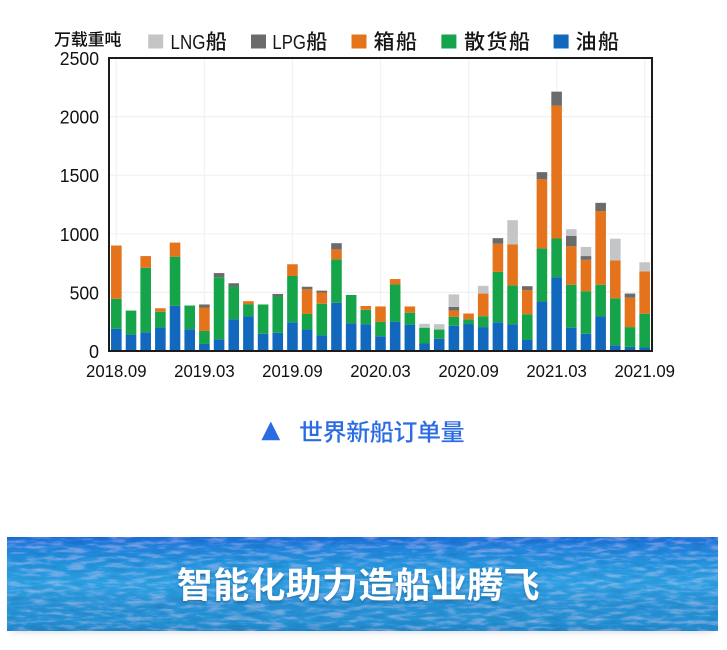  What do you see at coordinates (94, 352) in the screenshot?
I see `svg-text: 0` at bounding box center [94, 352].